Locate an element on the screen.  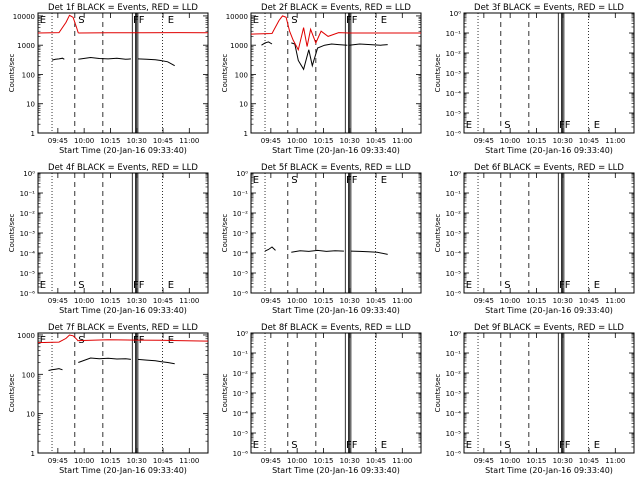
panel-title-7: Det 7f BLACK = Events, RED = LLD is located at coordinates (123, 328).